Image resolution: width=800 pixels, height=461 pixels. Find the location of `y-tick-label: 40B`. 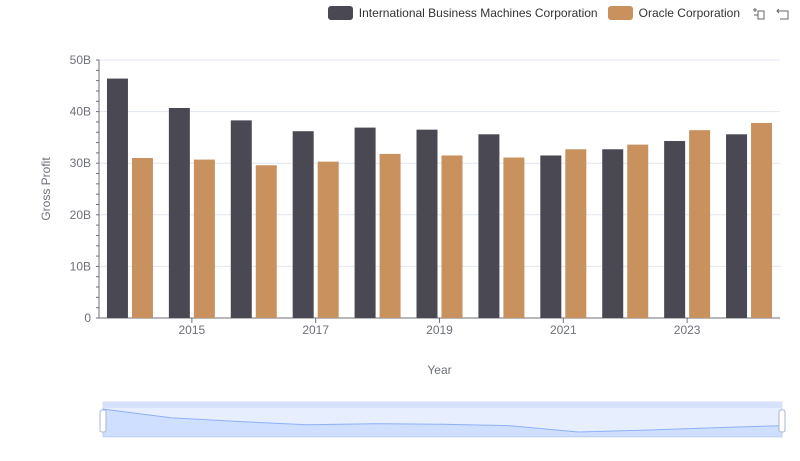

y-tick-label: 40B is located at coordinates (80, 112).